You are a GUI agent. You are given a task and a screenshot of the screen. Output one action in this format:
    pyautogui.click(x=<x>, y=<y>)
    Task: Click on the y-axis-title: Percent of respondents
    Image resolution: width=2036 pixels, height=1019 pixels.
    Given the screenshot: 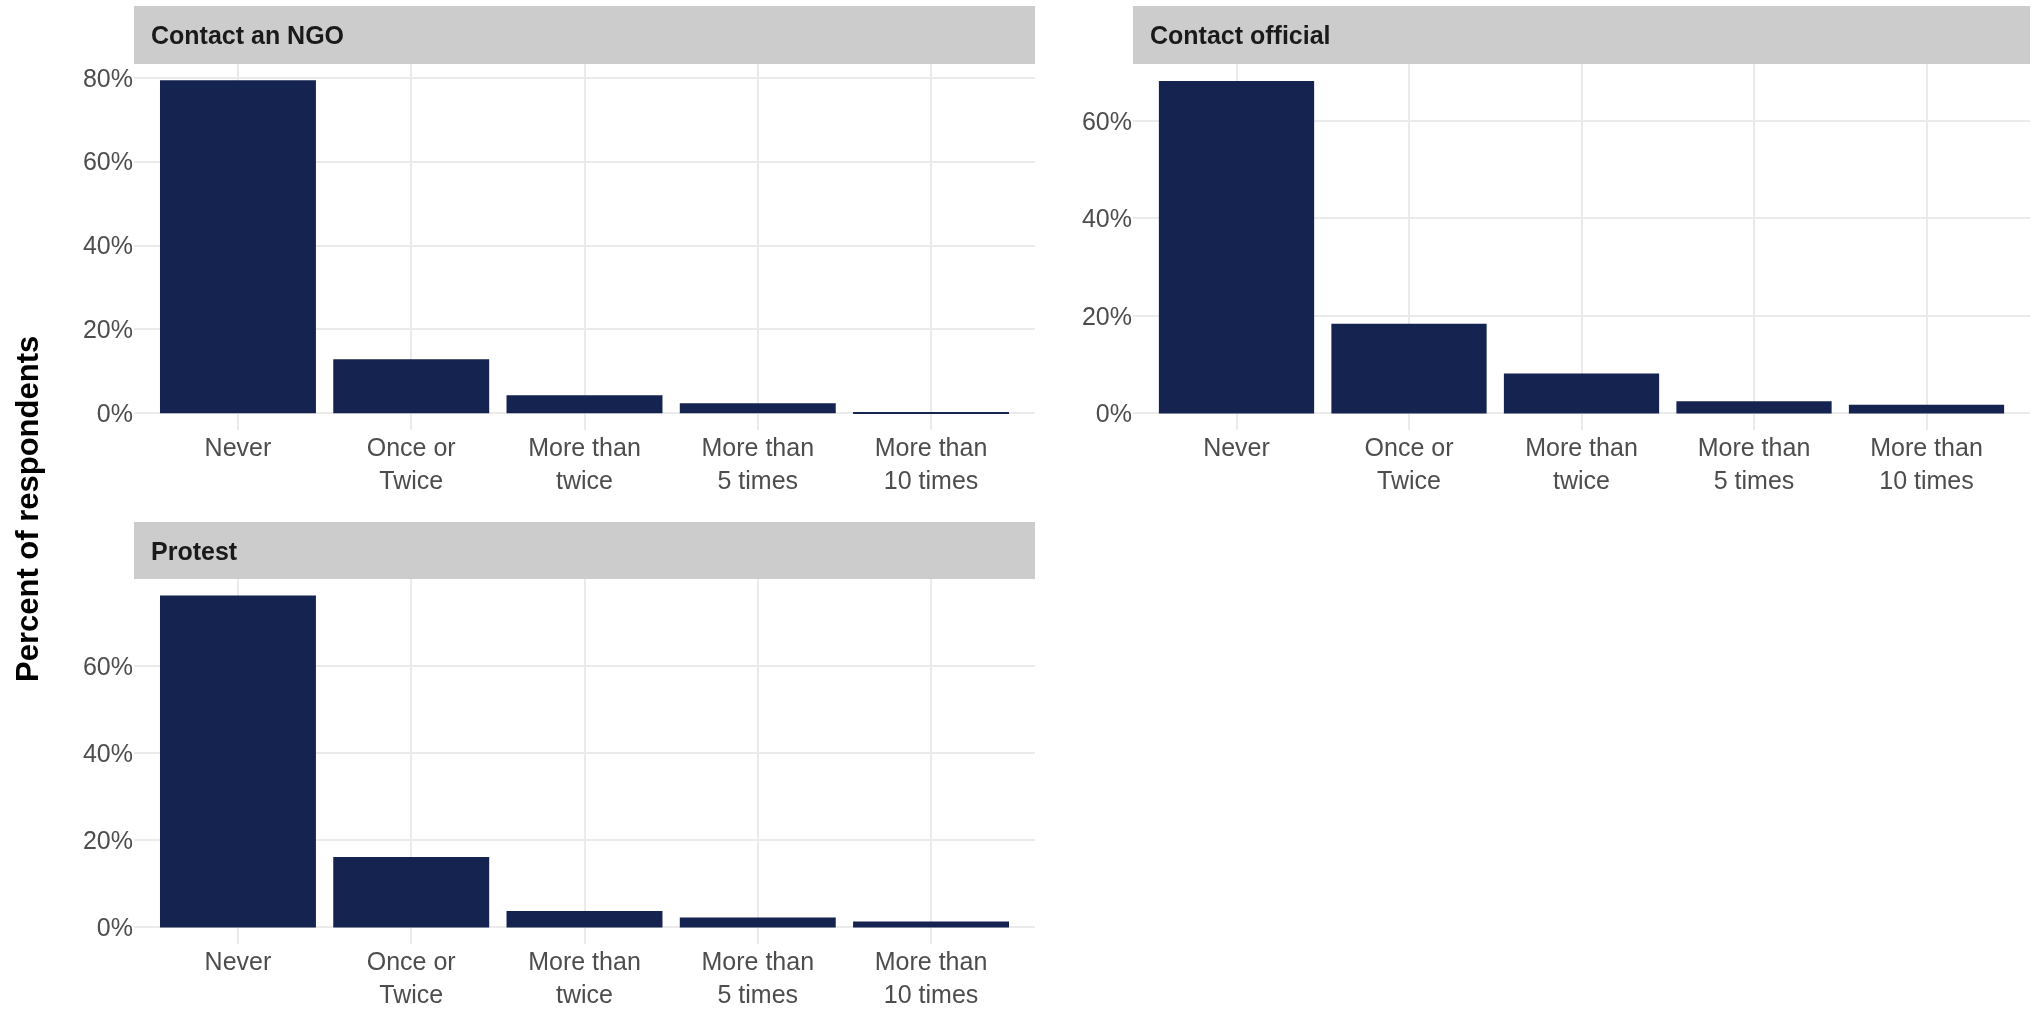 What is the action you would take?
    pyautogui.click(x=27, y=508)
    